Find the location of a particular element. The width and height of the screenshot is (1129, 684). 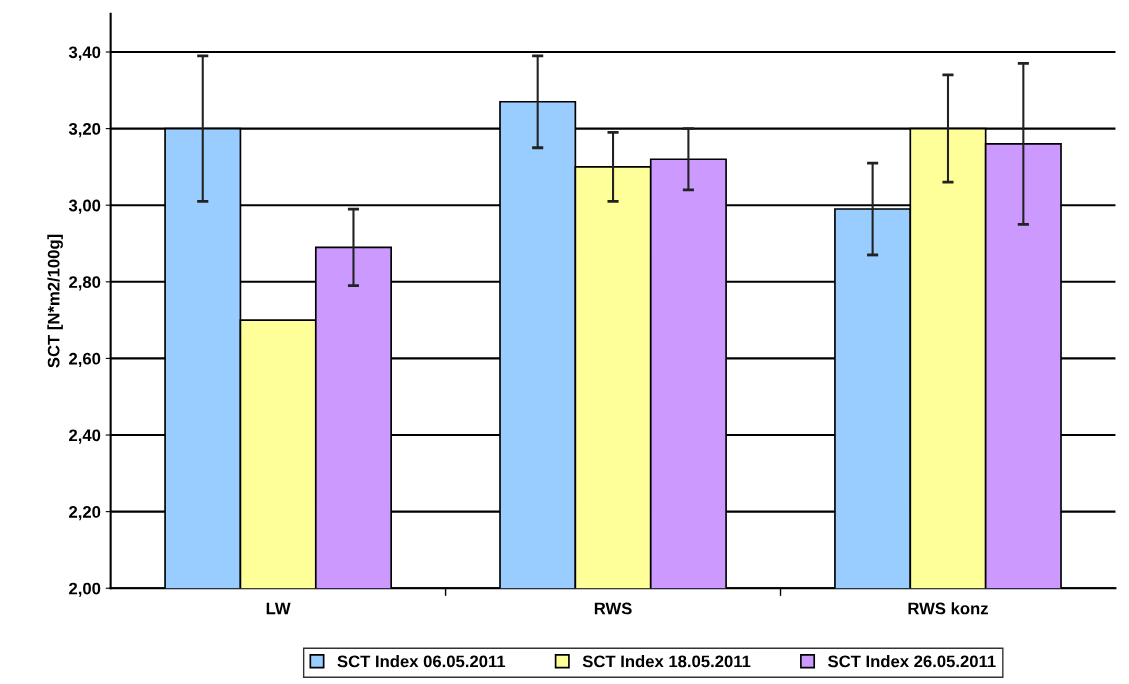

legend-label: SCT Index 18.05.2011 is located at coordinates (666, 661).